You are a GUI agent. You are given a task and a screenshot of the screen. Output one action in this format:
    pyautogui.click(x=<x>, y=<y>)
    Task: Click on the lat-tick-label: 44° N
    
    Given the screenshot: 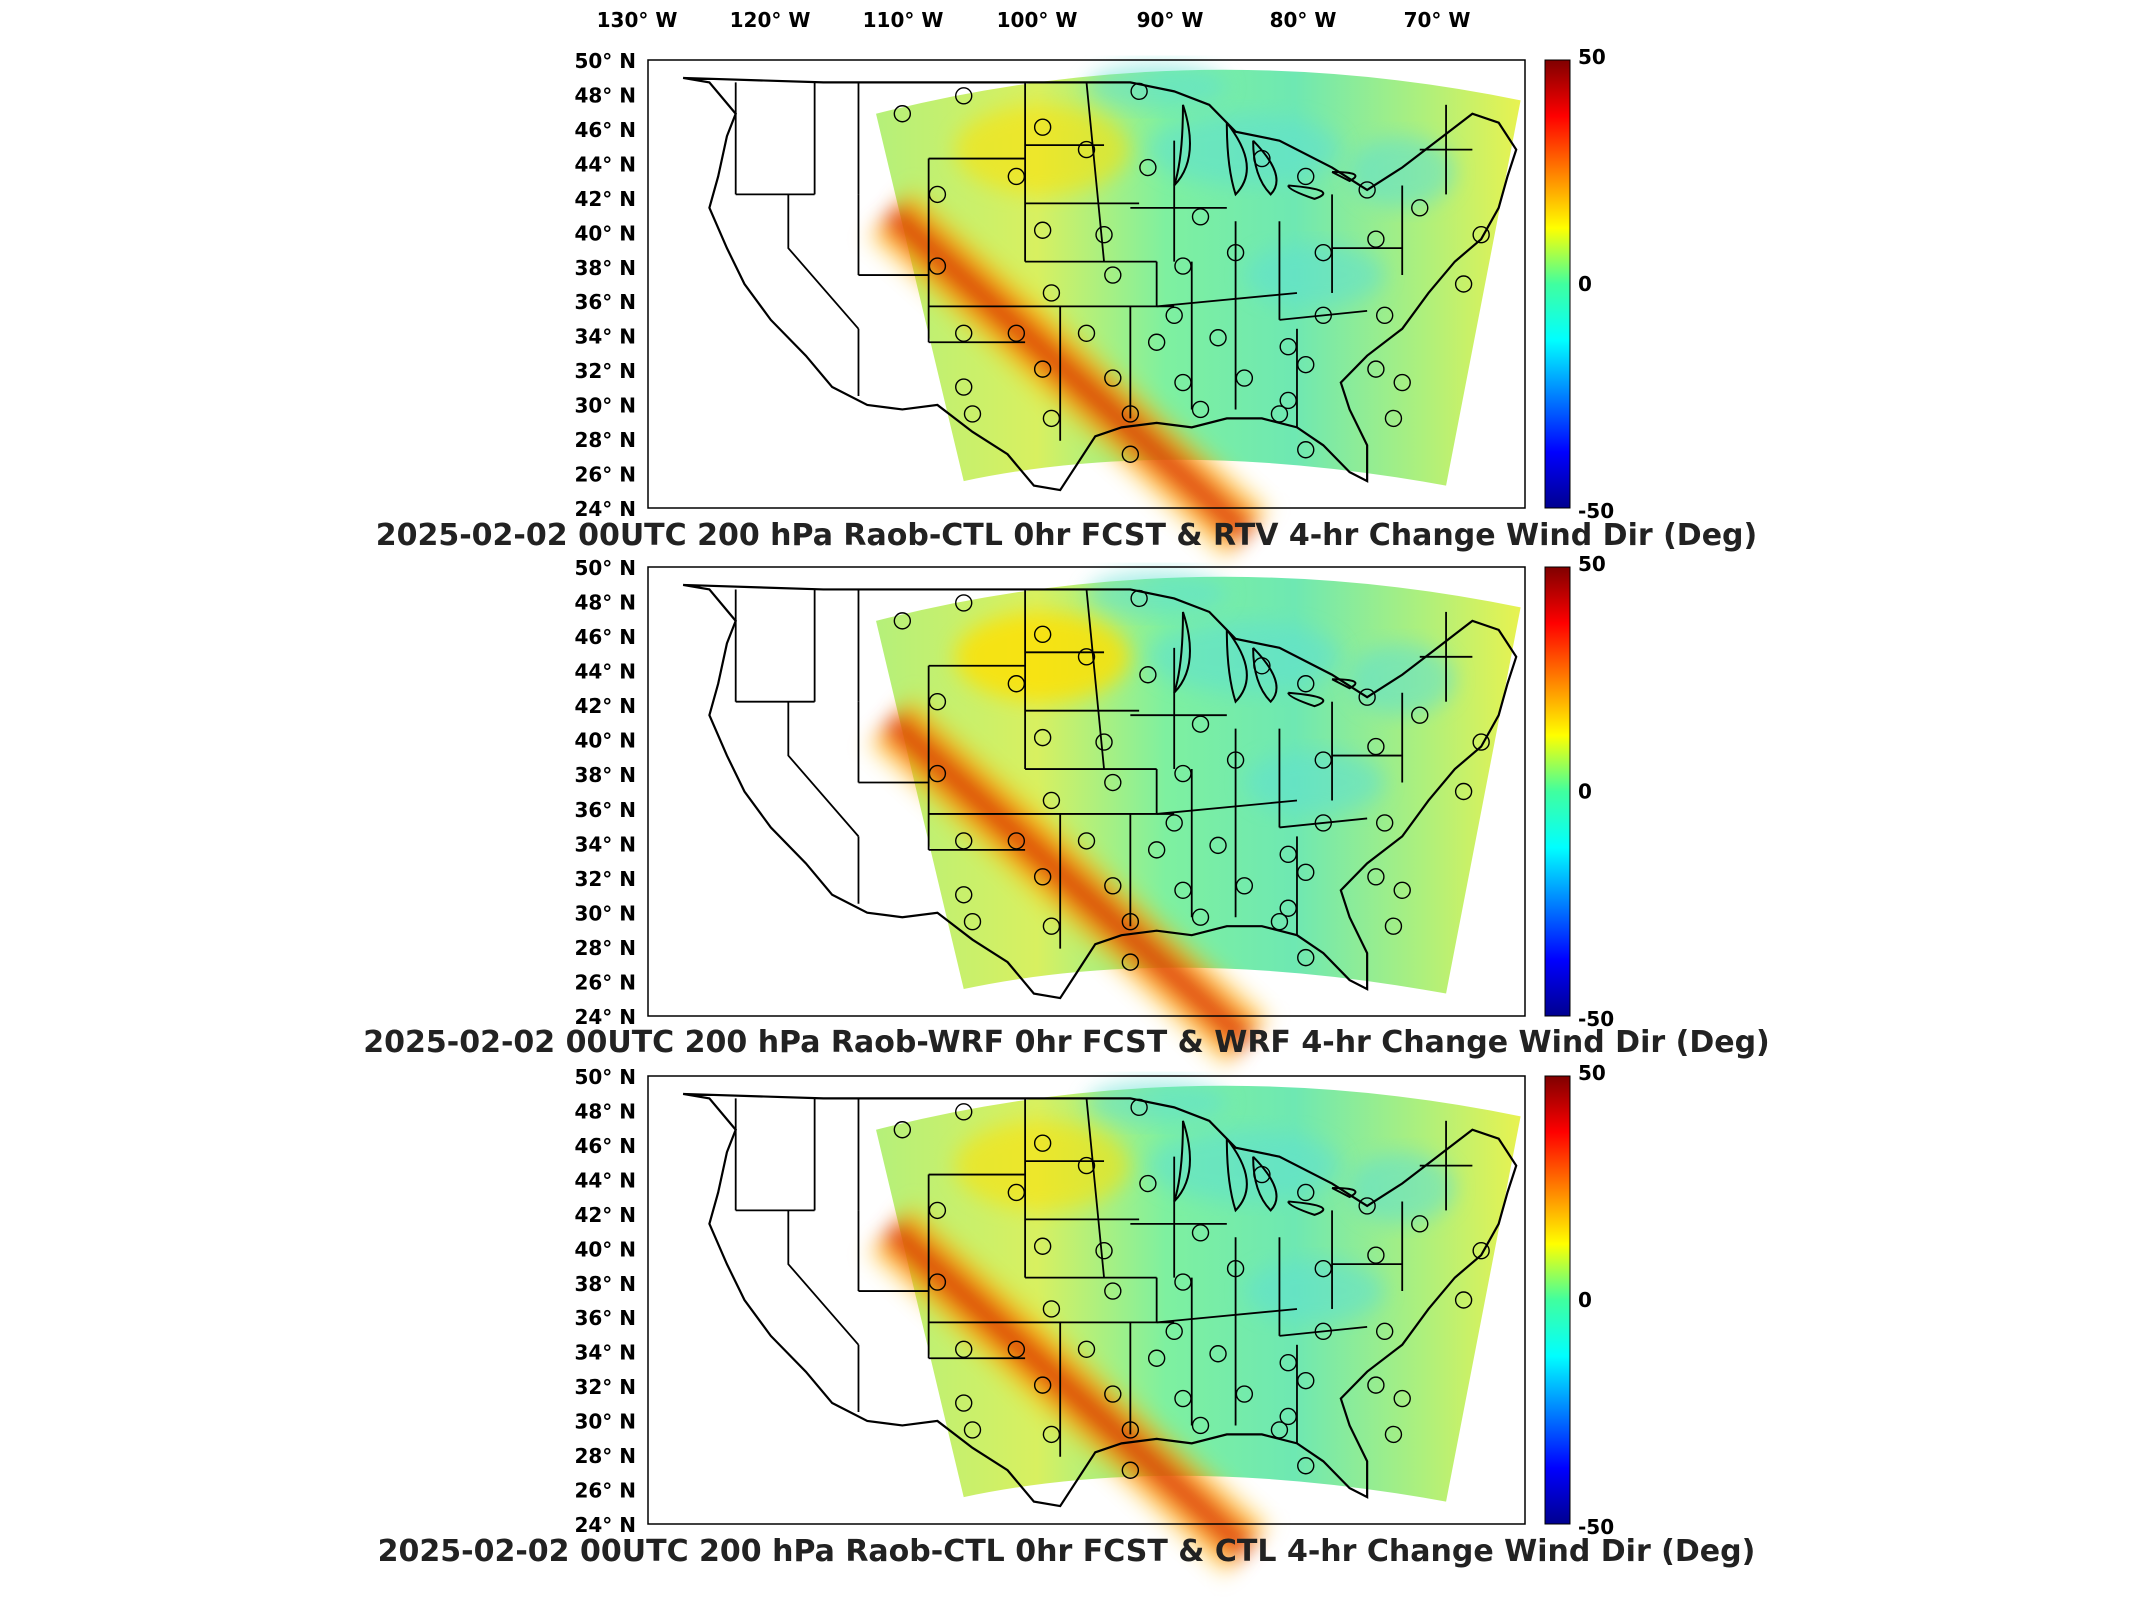 What is the action you would take?
    pyautogui.click(x=605, y=1180)
    